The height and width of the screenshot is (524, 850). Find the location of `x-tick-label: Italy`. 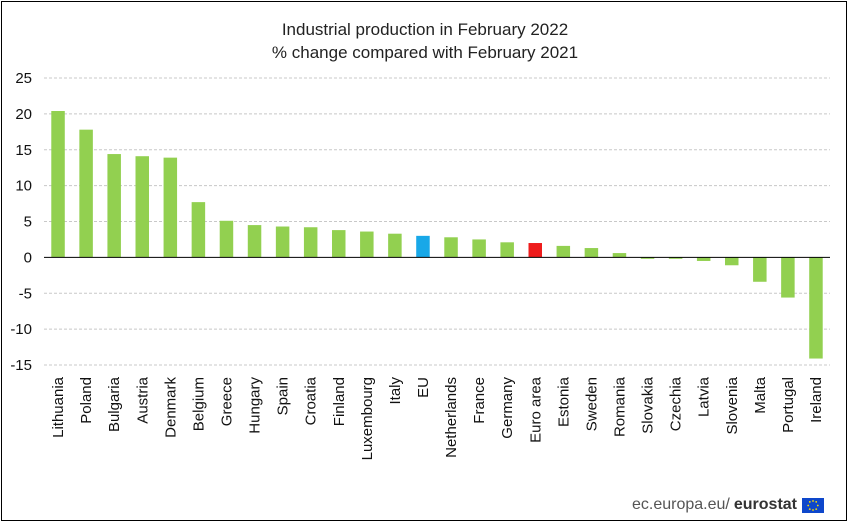

x-tick-label: Italy is located at coordinates (395, 391).